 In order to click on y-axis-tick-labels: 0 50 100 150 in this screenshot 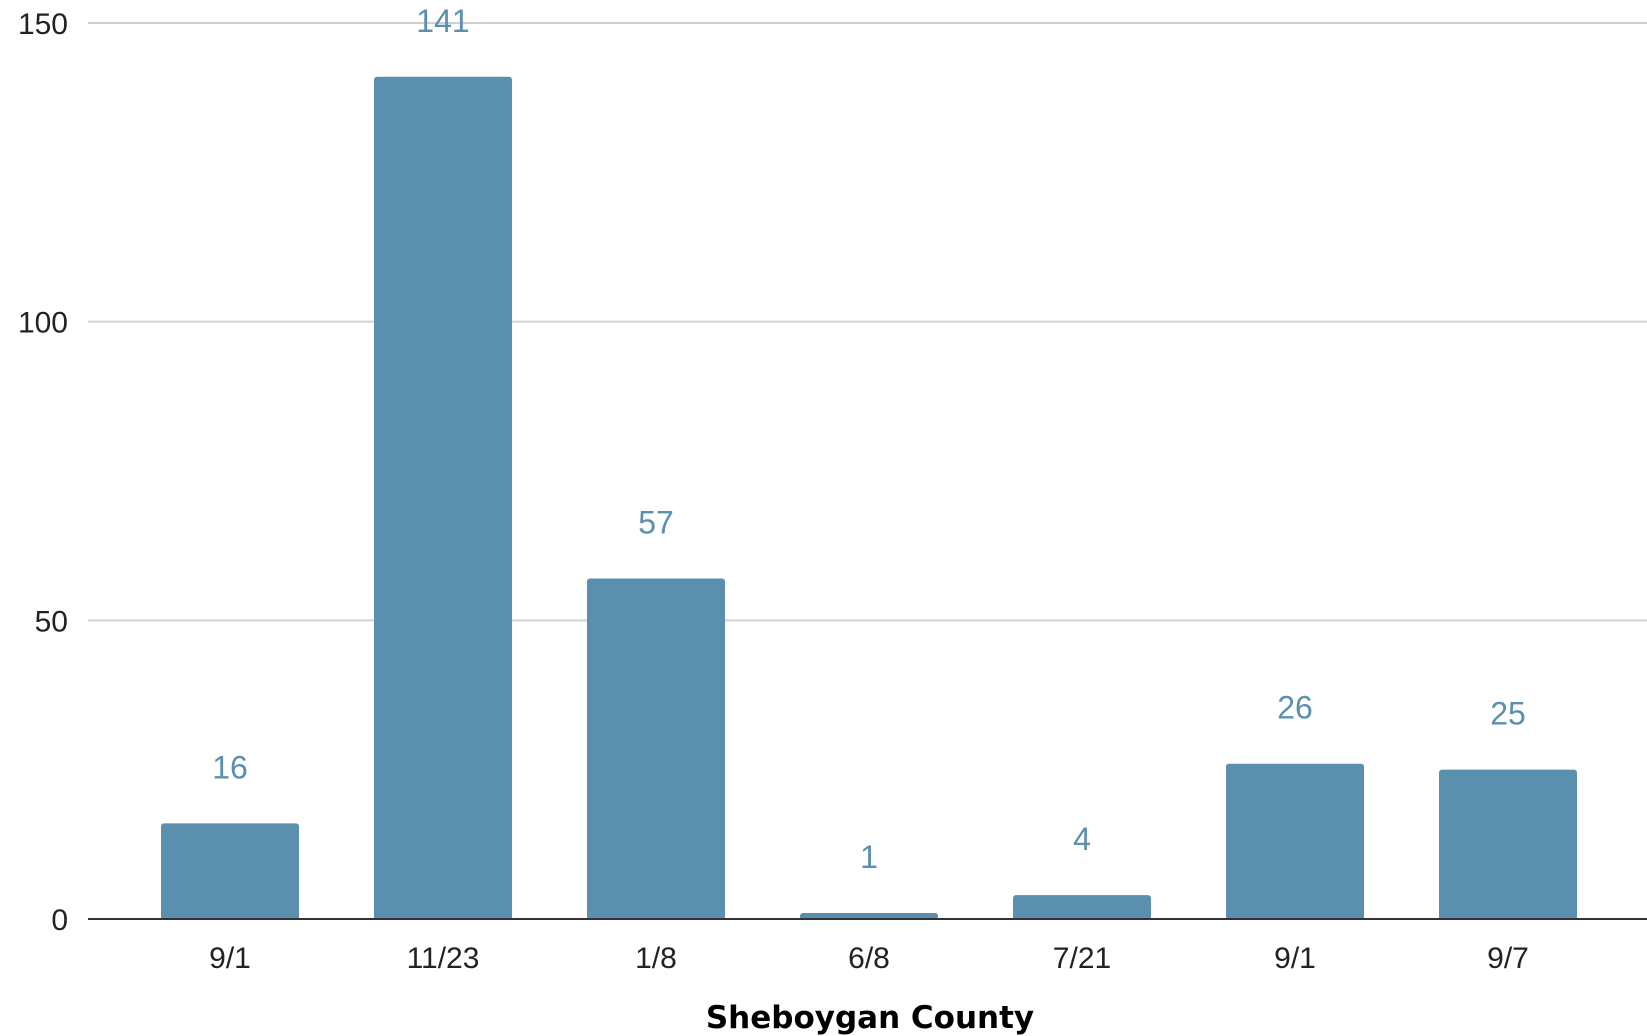, I will do `click(43, 472)`.